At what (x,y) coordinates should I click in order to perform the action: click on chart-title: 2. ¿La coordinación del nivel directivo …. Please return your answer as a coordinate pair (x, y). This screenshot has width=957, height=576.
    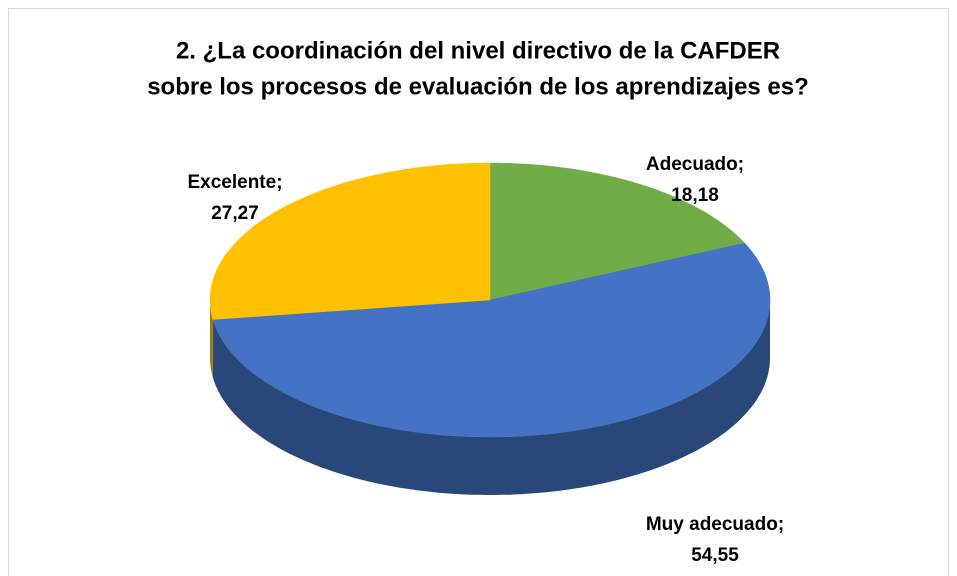
    Looking at the image, I should click on (478, 50).